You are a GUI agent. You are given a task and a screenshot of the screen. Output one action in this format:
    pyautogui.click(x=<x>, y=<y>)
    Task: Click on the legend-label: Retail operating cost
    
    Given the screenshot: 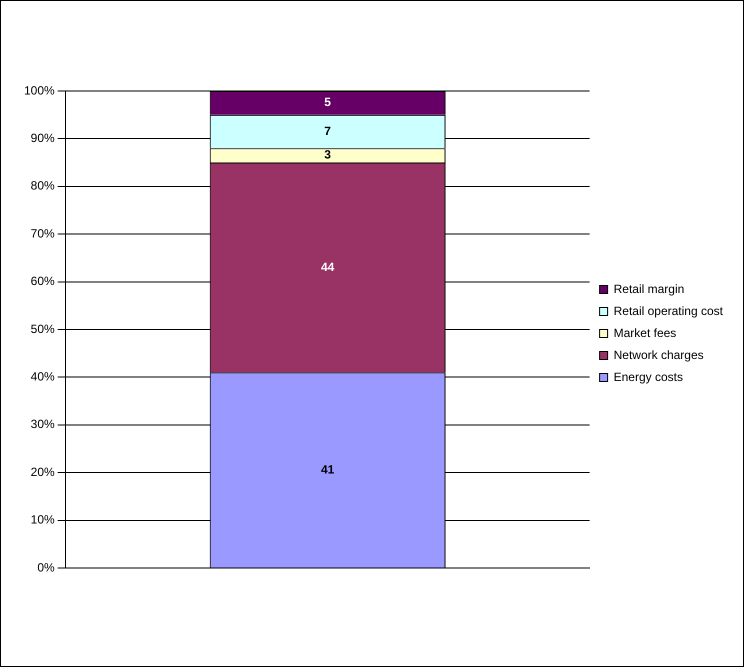 What is the action you would take?
    pyautogui.click(x=669, y=311)
    